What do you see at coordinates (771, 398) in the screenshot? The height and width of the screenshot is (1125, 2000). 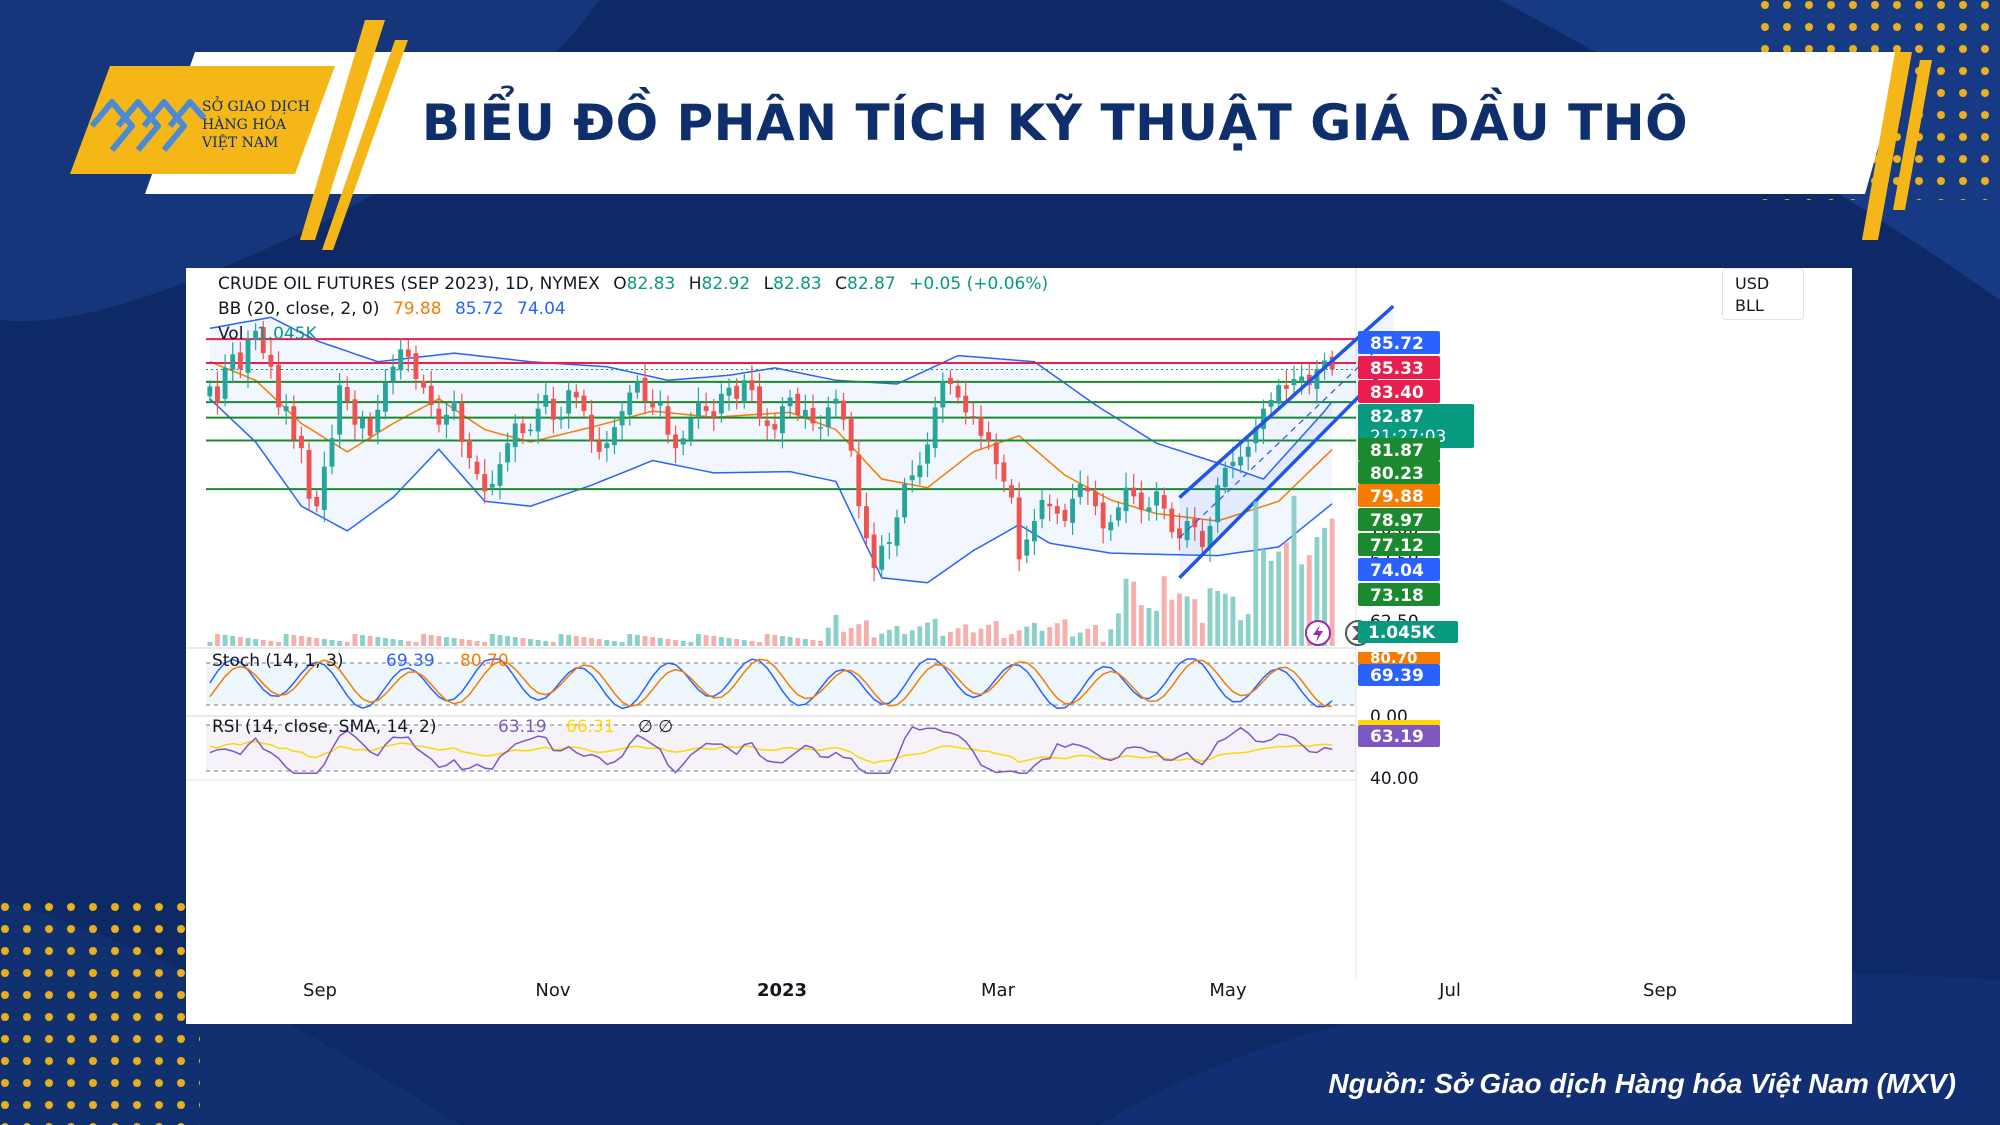 I see `bb-upper-line` at bounding box center [771, 398].